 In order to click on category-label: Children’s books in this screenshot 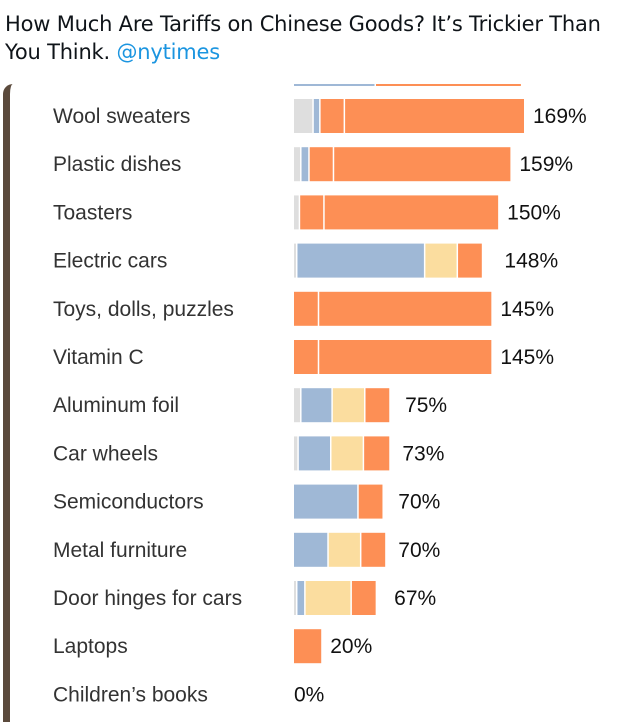, I will do `click(130, 694)`.